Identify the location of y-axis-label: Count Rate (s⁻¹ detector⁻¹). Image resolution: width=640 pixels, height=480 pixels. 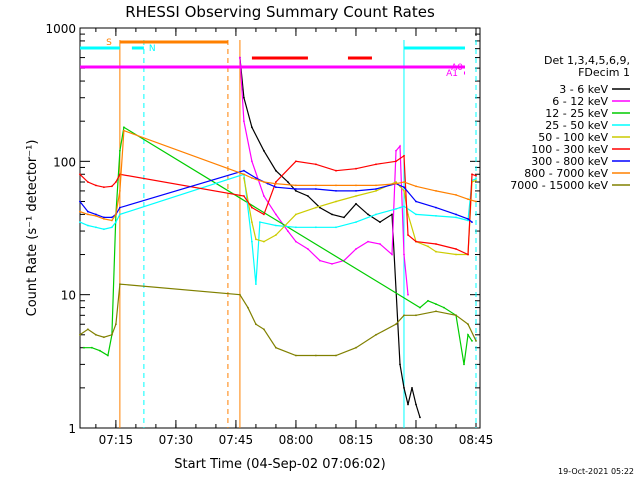
(32, 228).